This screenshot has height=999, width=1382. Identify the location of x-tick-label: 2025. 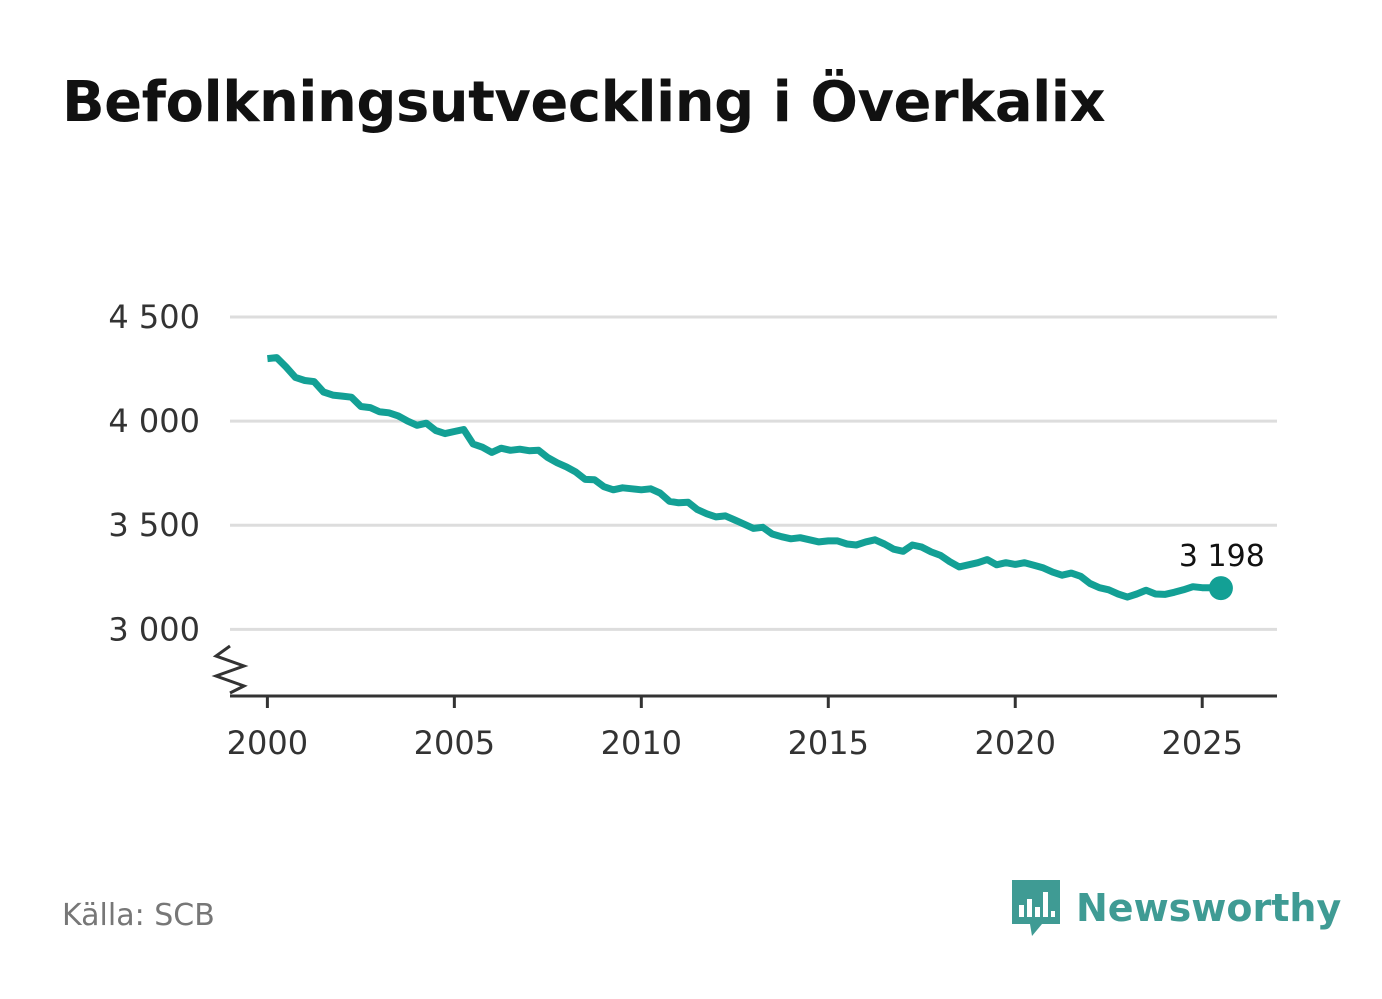
(1201, 743).